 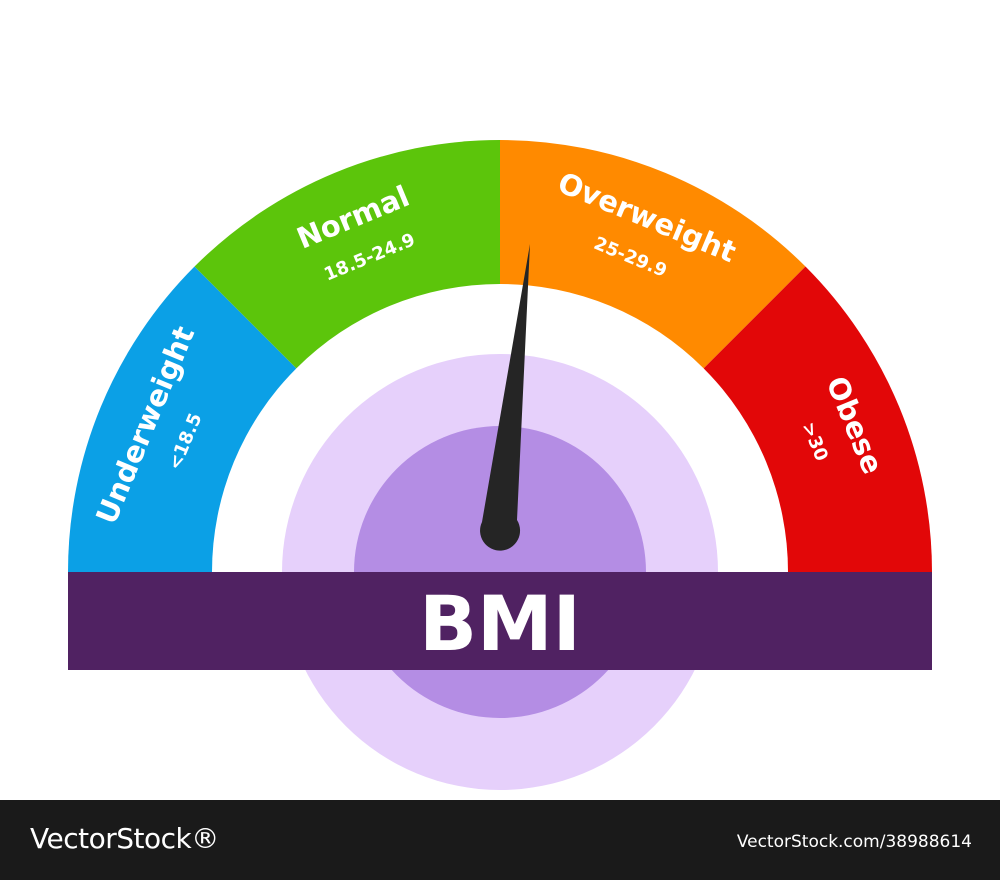 What do you see at coordinates (124, 838) in the screenshot?
I see `vectorstock-logo: VectorStock®` at bounding box center [124, 838].